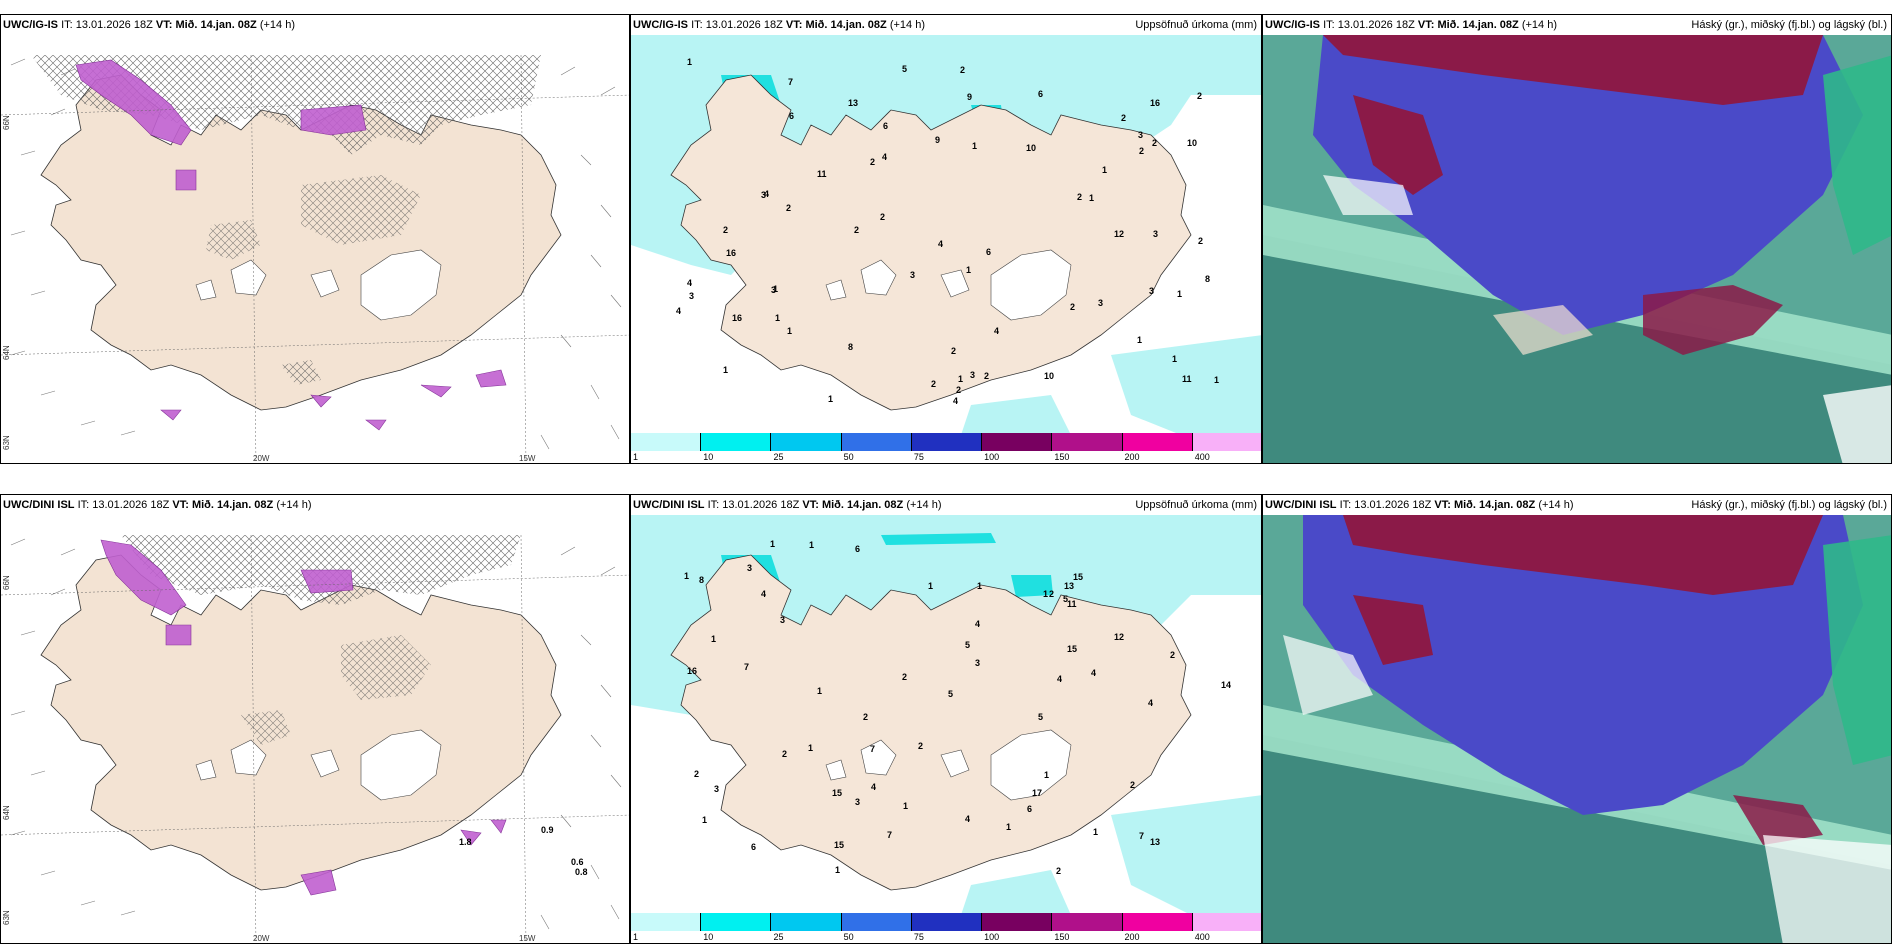 This screenshot has height=950, width=1900. Describe the element at coordinates (6, 582) in the screenshot. I see `lat-label: 66N` at that location.